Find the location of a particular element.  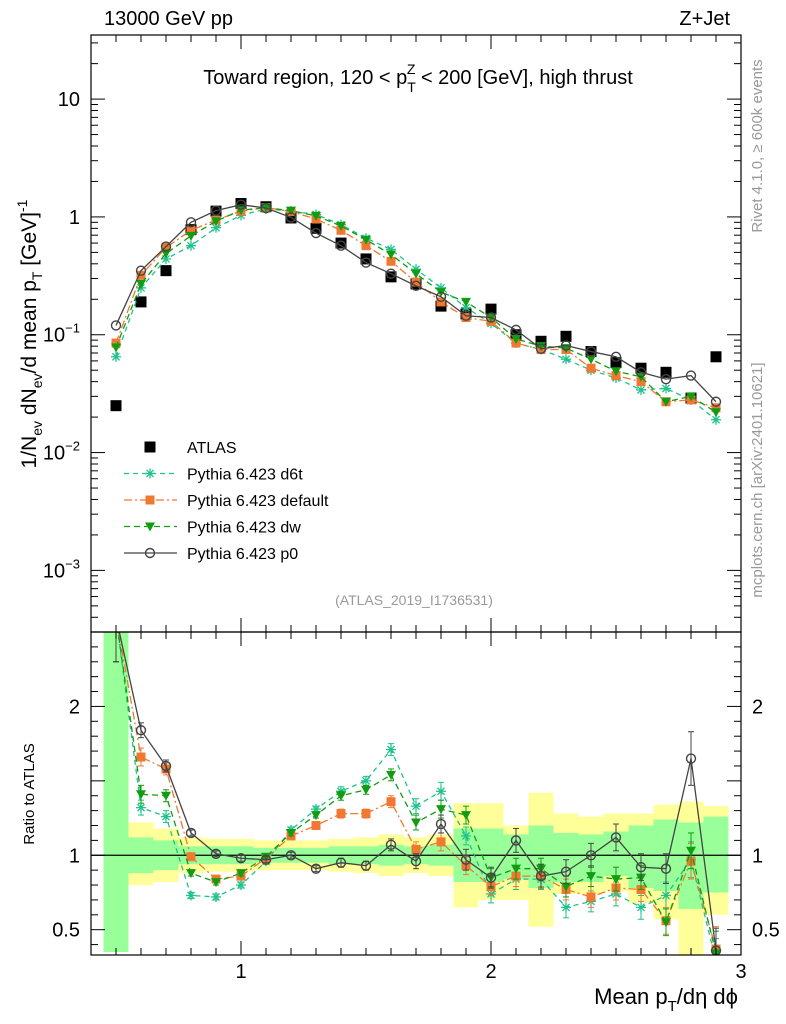

ratio-y-tick-label-right: 1 is located at coordinates (757, 856).